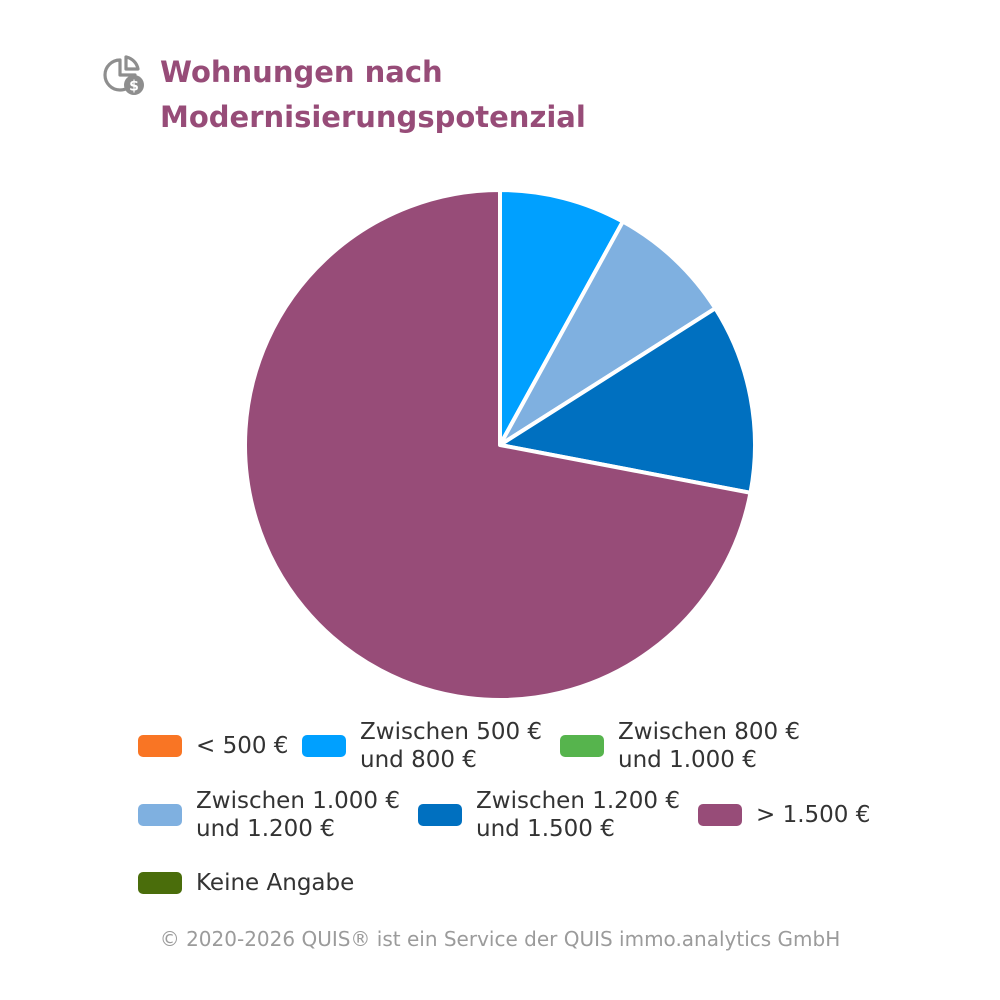 This screenshot has height=1000, width=1000. I want to click on legend-item-under-500: < 500 €, so click(213, 746).